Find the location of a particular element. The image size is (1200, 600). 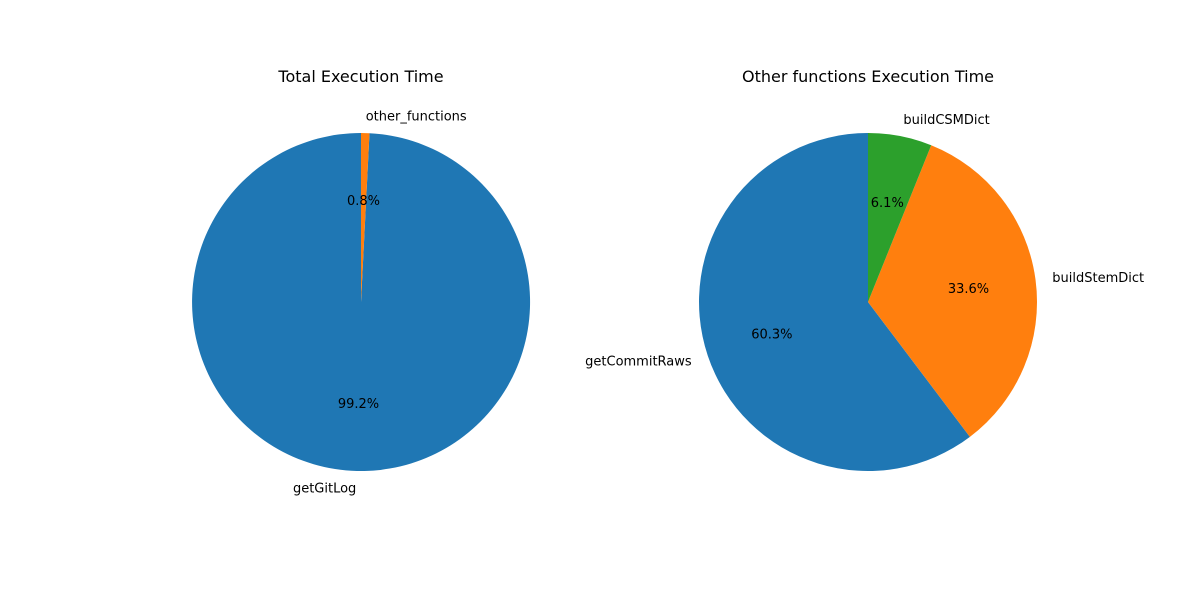

pie-title-other-functions: Other functions Execution Time is located at coordinates (868, 76).